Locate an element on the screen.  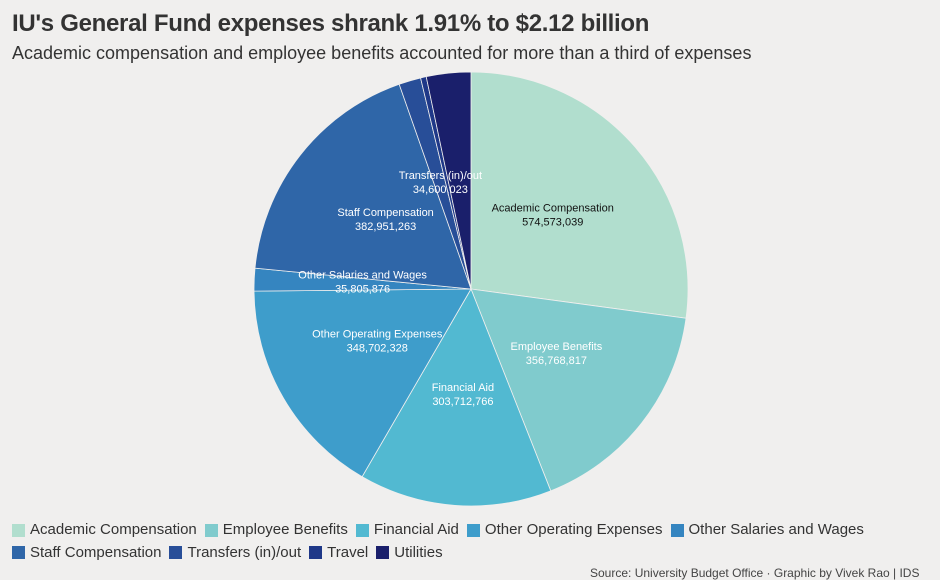
legend-item: Transfers (in)/out is located at coordinates (235, 553).